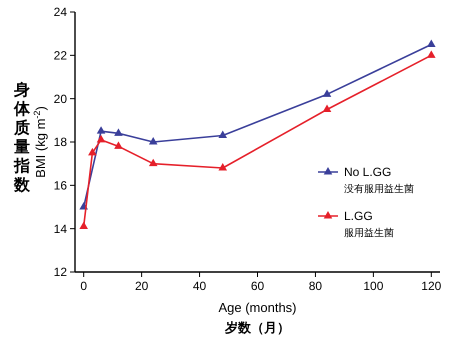 The image size is (450, 338). What do you see at coordinates (61, 142) in the screenshot?
I see `y-tick-label: 18` at bounding box center [61, 142].